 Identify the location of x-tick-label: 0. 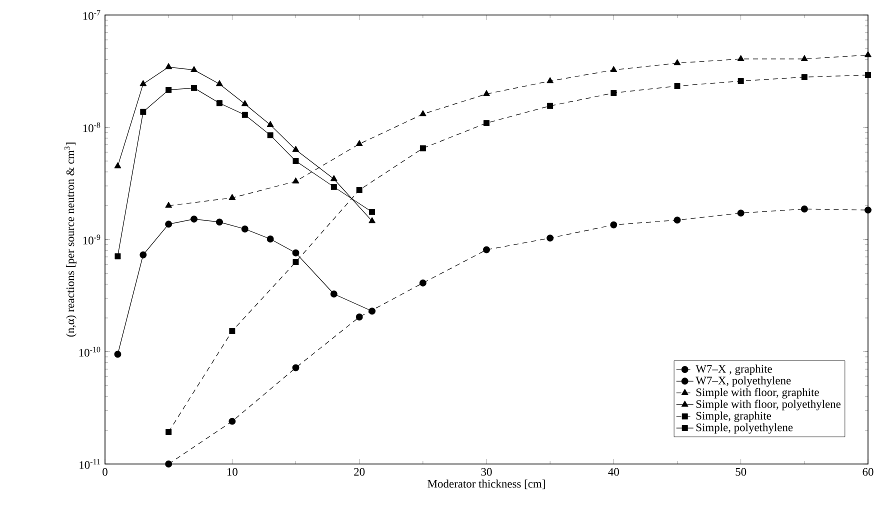
(105, 472).